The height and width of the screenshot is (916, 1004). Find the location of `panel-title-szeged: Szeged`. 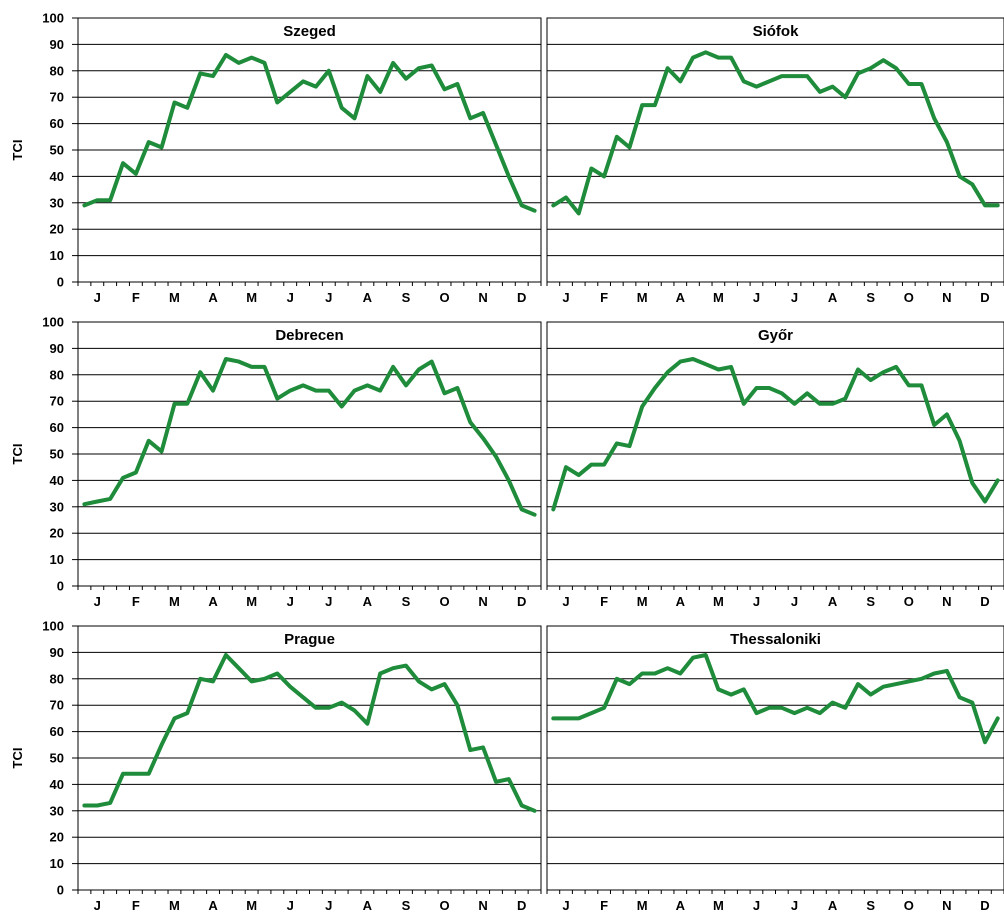

panel-title-szeged: Szeged is located at coordinates (309, 31).